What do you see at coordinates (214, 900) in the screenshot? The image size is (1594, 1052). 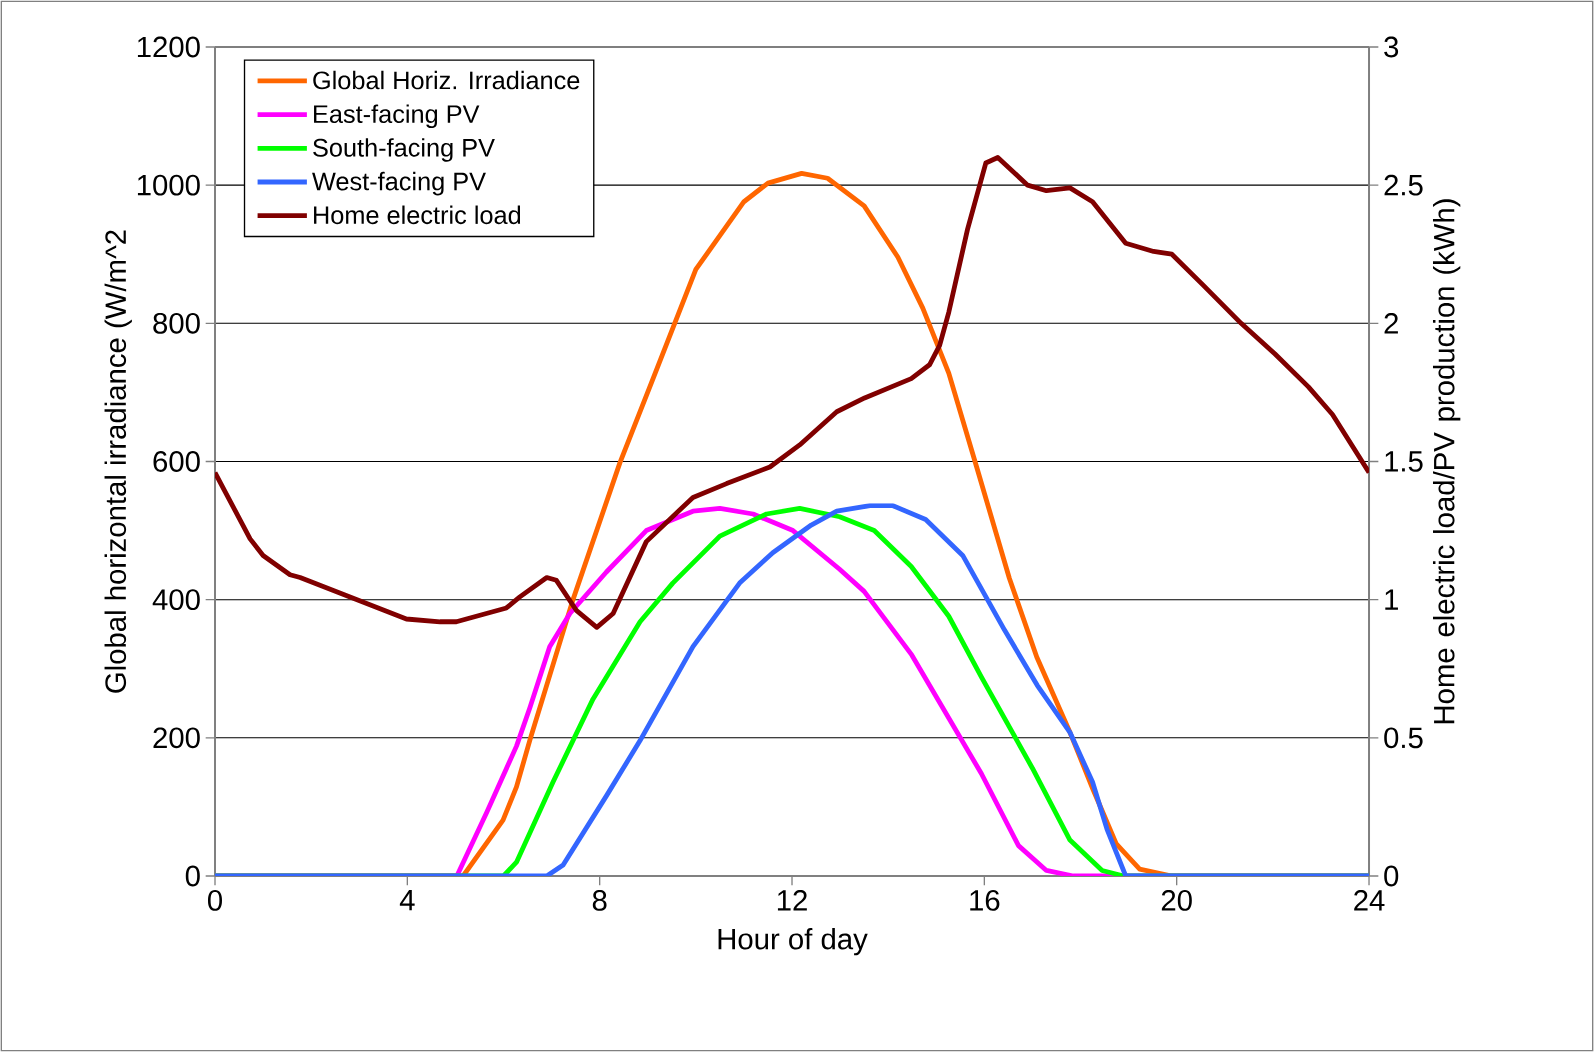 I see `x-tick-label: 0` at bounding box center [214, 900].